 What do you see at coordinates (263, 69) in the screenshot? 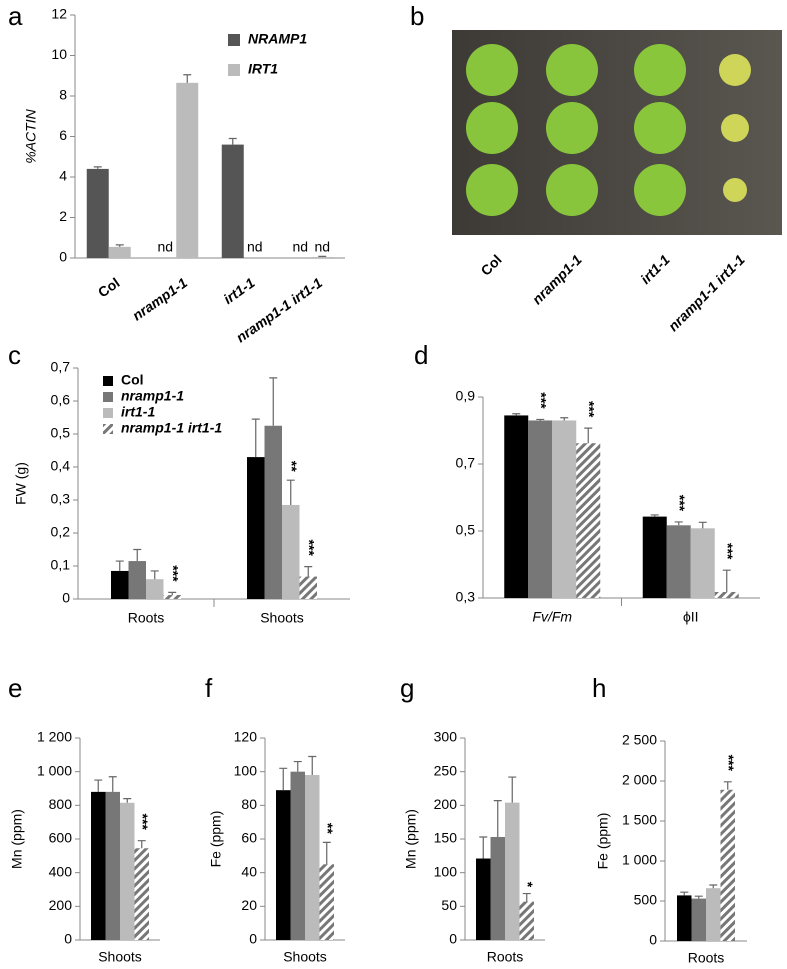
I see `legend-label: IRT1` at bounding box center [263, 69].